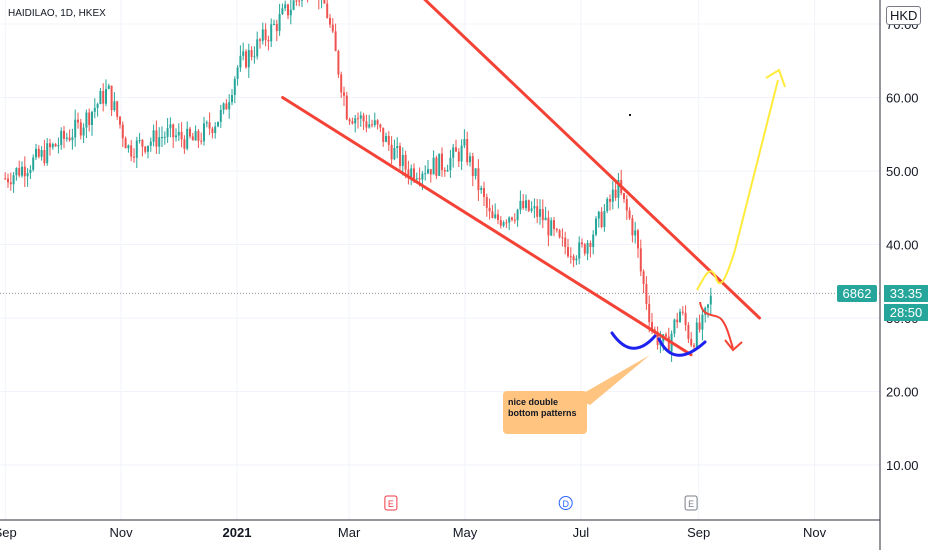  Describe the element at coordinates (57, 13) in the screenshot. I see `chart-title: HAIDILAO, 1D, HKEX` at that location.